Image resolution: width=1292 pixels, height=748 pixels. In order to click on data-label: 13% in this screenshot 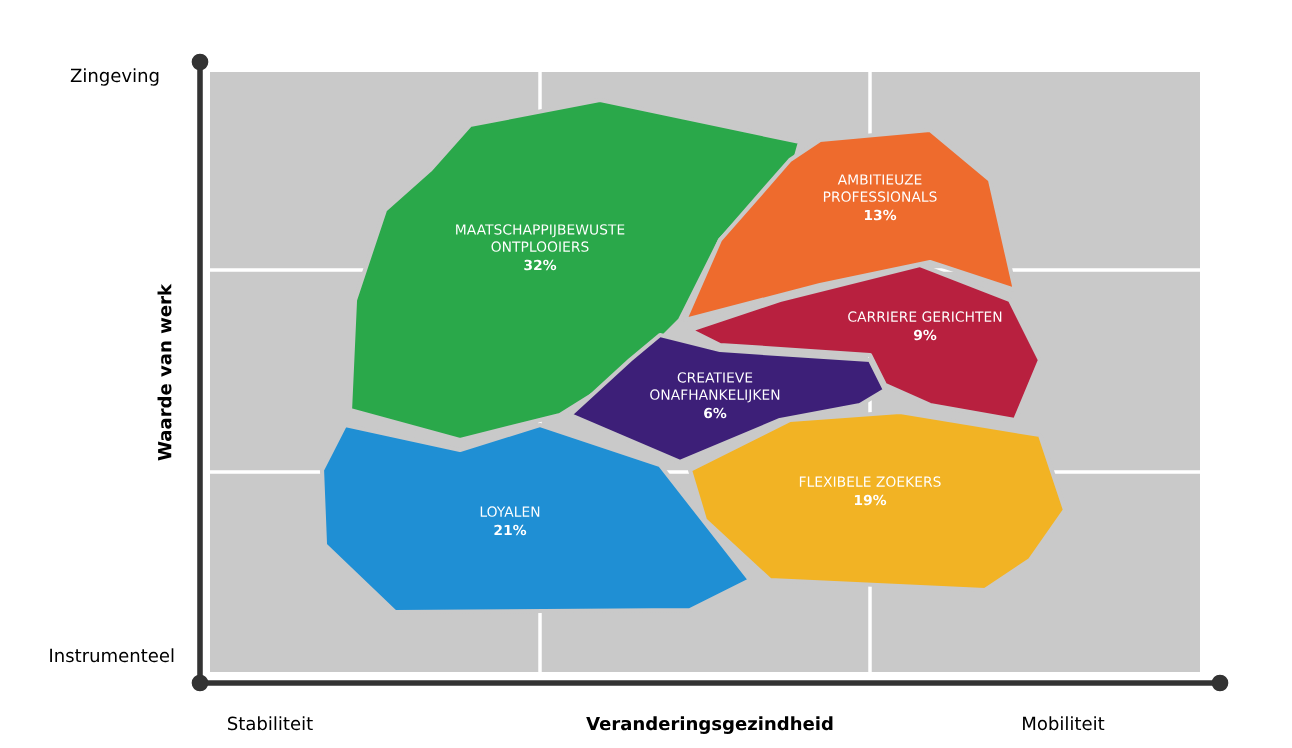, I will do `click(880, 215)`.